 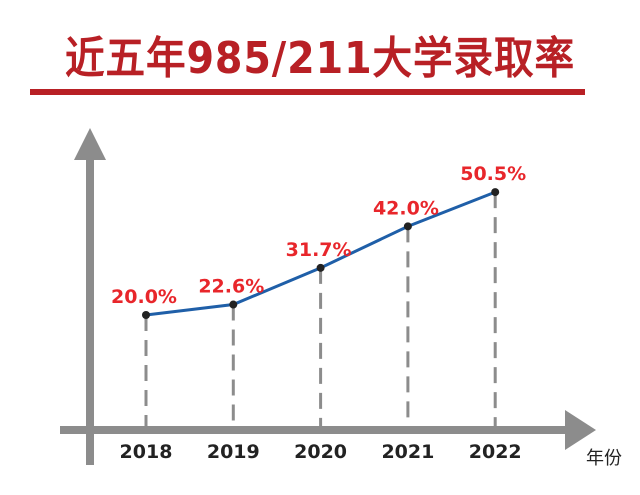 I want to click on x-tick-label: 2021, so click(x=407, y=452).